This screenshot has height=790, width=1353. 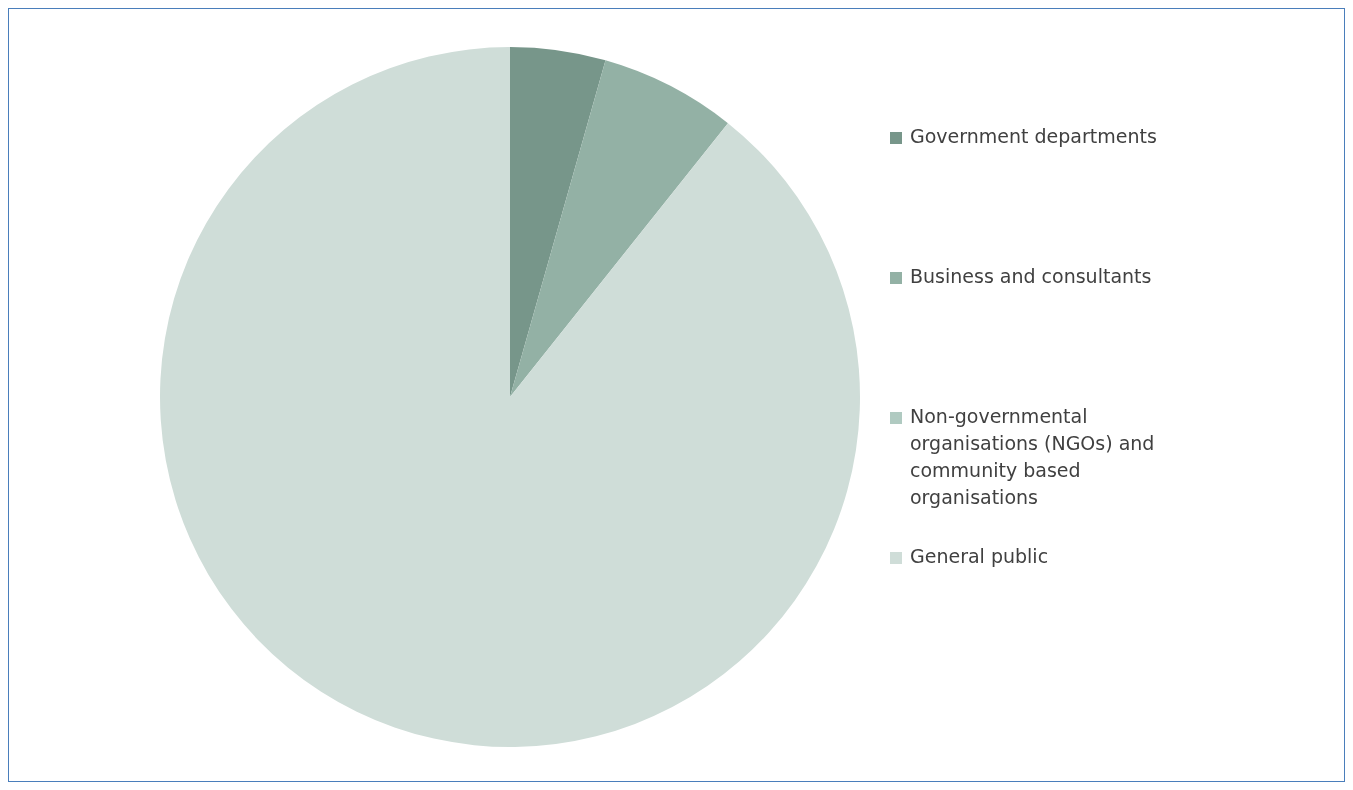 What do you see at coordinates (1033, 136) in the screenshot?
I see `legend-label: Government departments` at bounding box center [1033, 136].